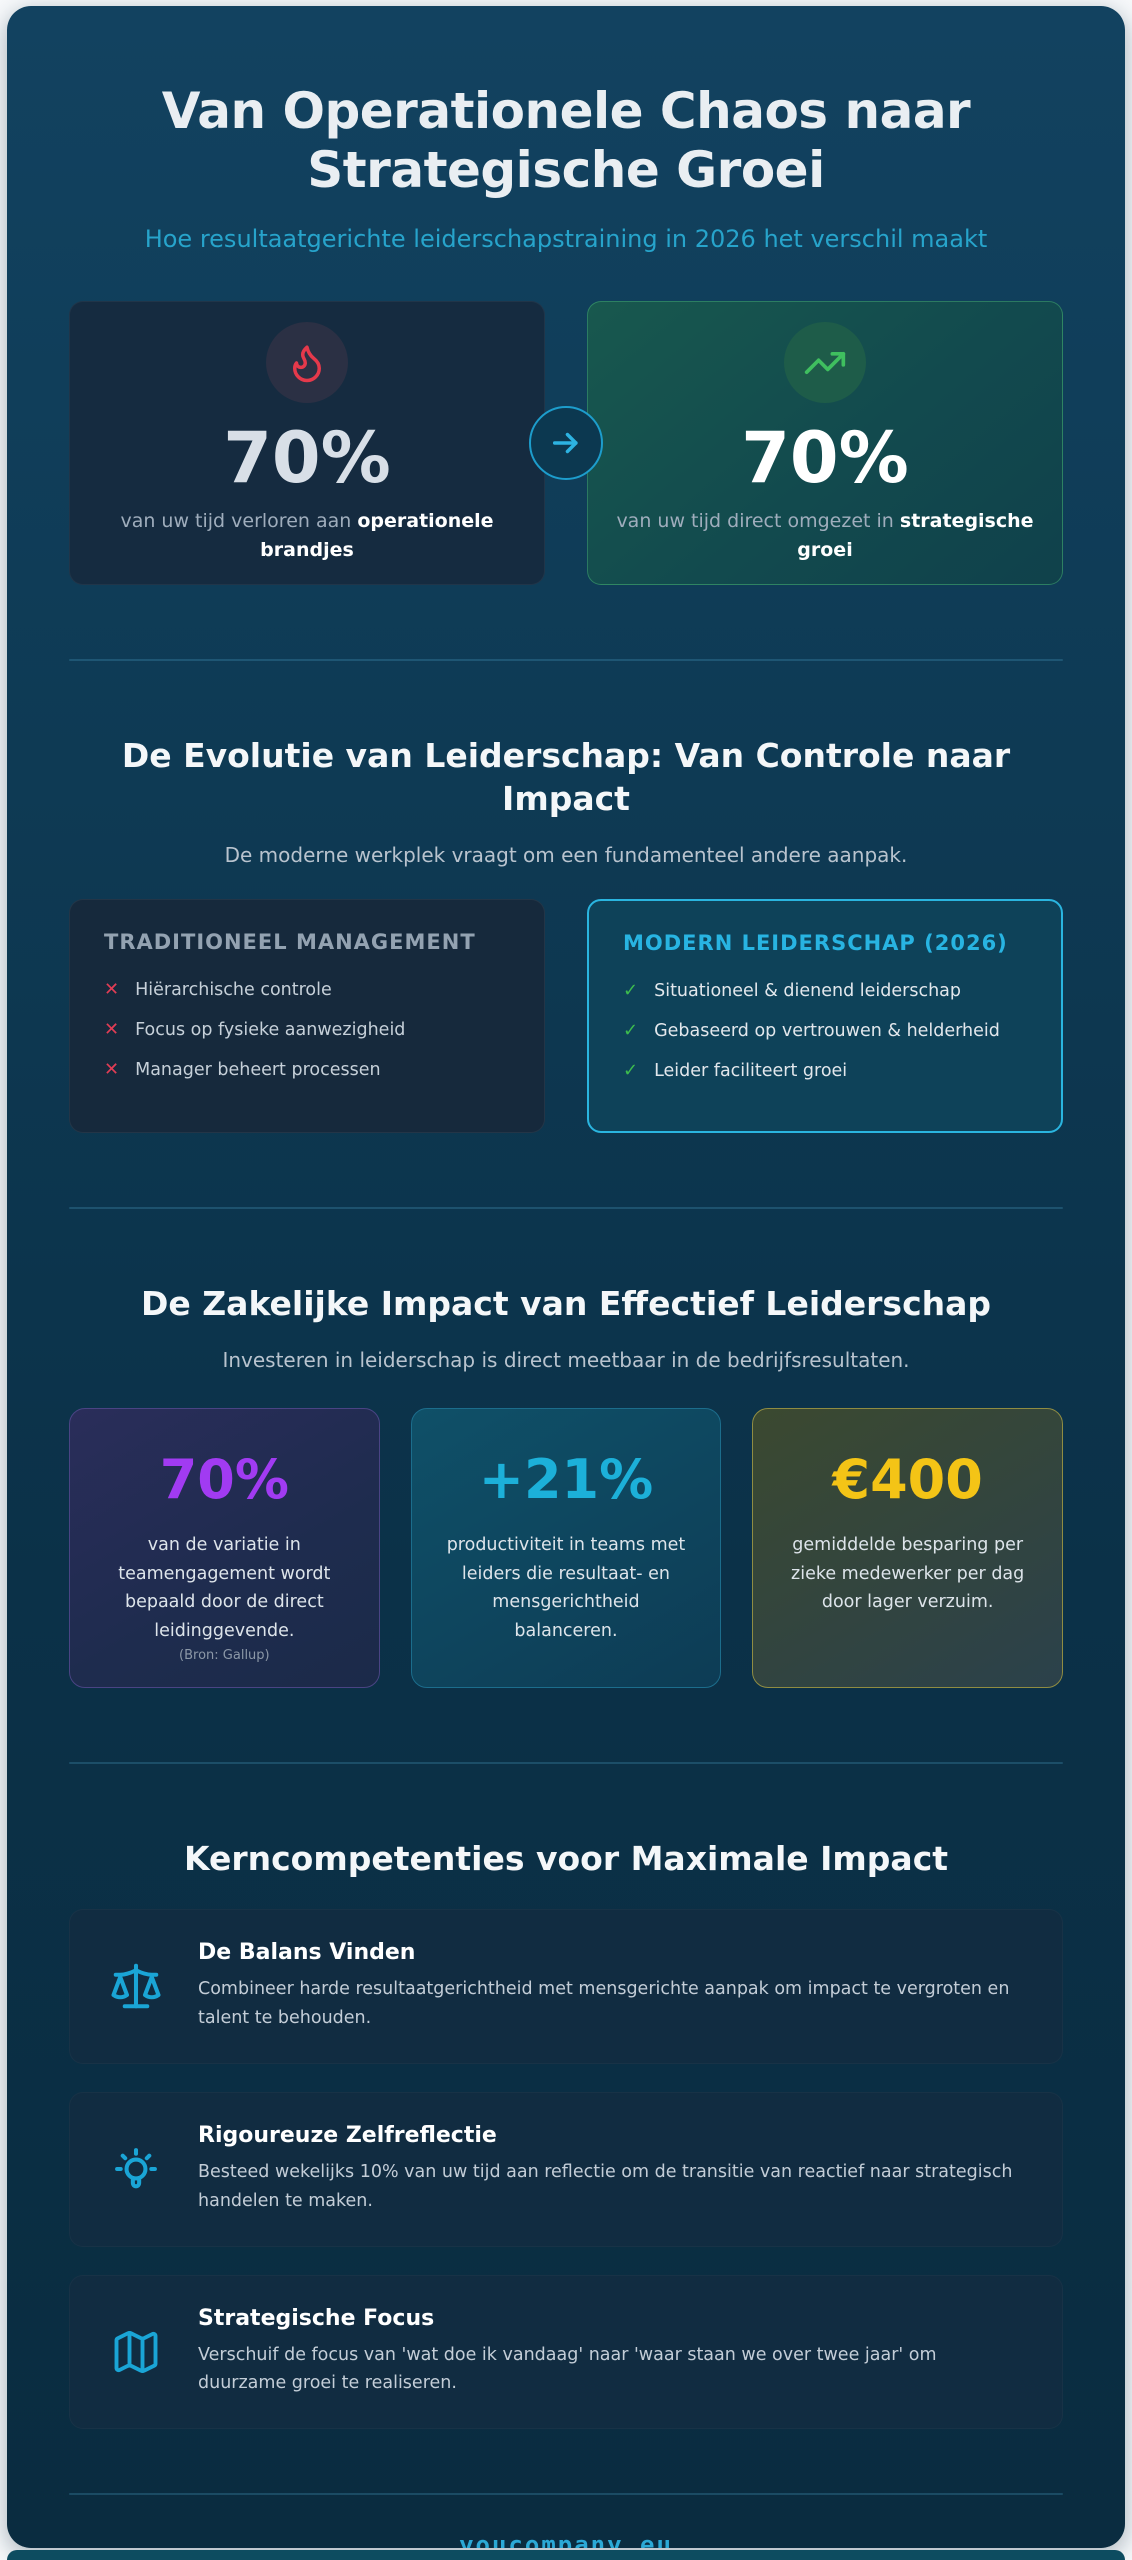 Image resolution: width=1132 pixels, height=2560 pixels. What do you see at coordinates (808, 990) in the screenshot?
I see `list-item-label: Situationeel & dienend leiderschap` at bounding box center [808, 990].